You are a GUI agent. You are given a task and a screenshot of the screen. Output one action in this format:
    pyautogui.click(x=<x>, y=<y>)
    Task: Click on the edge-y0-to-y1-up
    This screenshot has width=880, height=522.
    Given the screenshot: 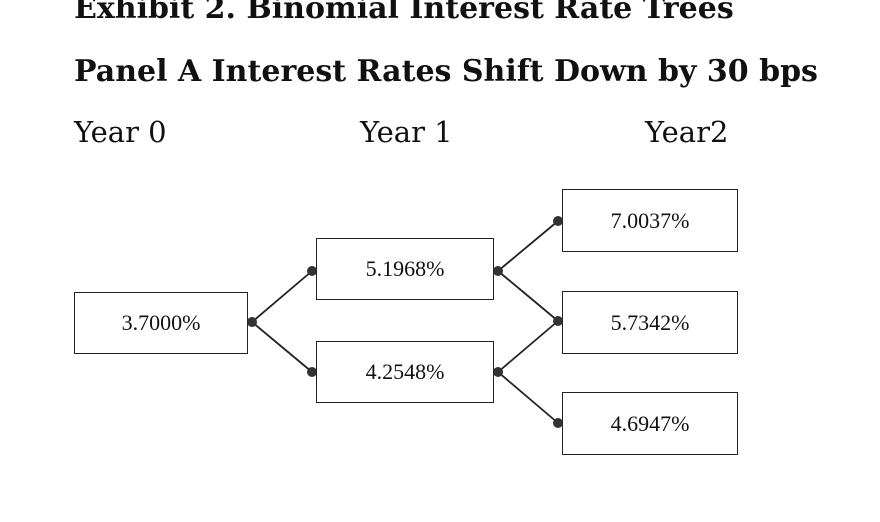 What is the action you would take?
    pyautogui.click(x=282, y=296)
    